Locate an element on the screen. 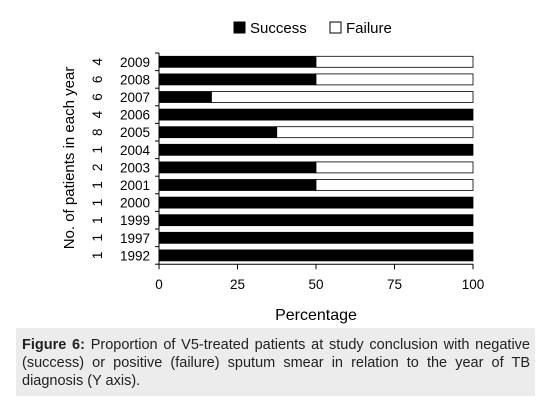 This screenshot has height=403, width=551. y-tick-label: 2000 is located at coordinates (135, 203).